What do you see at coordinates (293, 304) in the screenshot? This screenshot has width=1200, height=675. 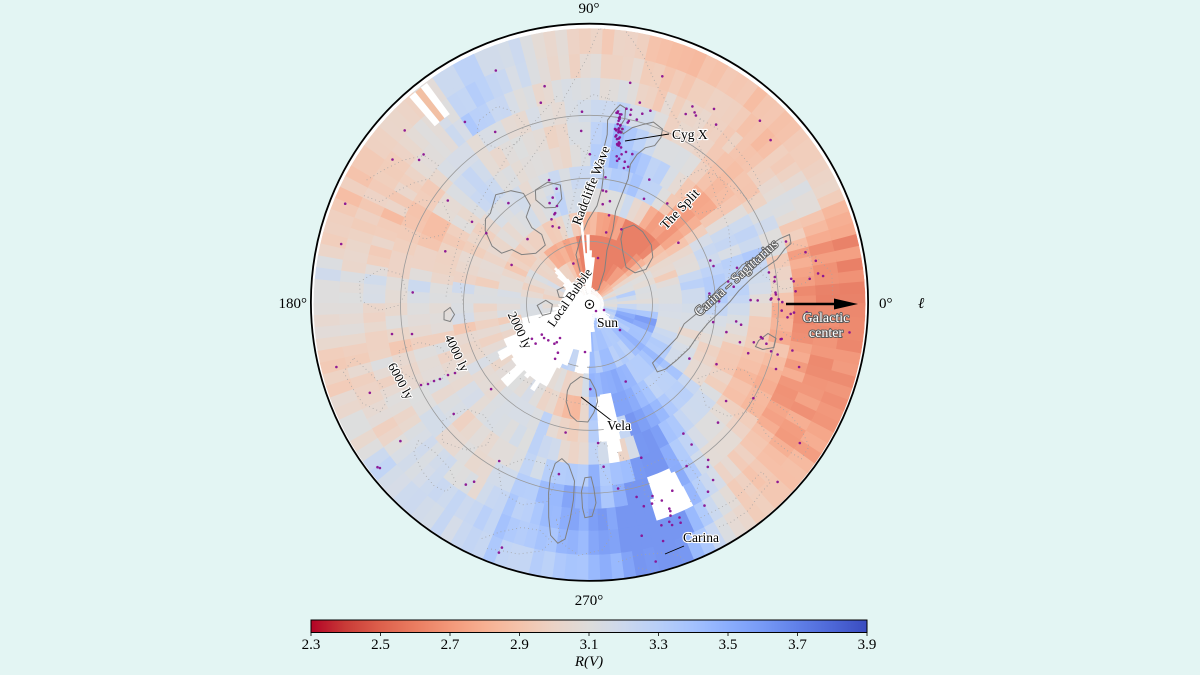 I see `svg-text: 180°` at bounding box center [293, 304].